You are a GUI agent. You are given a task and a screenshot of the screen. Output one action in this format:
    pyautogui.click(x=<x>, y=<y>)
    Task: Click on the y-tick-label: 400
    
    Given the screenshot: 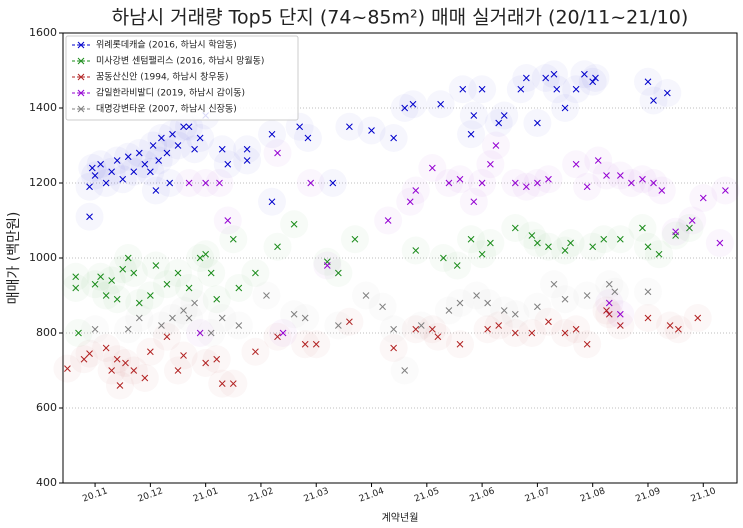 What is the action you would take?
    pyautogui.click(x=46, y=482)
    